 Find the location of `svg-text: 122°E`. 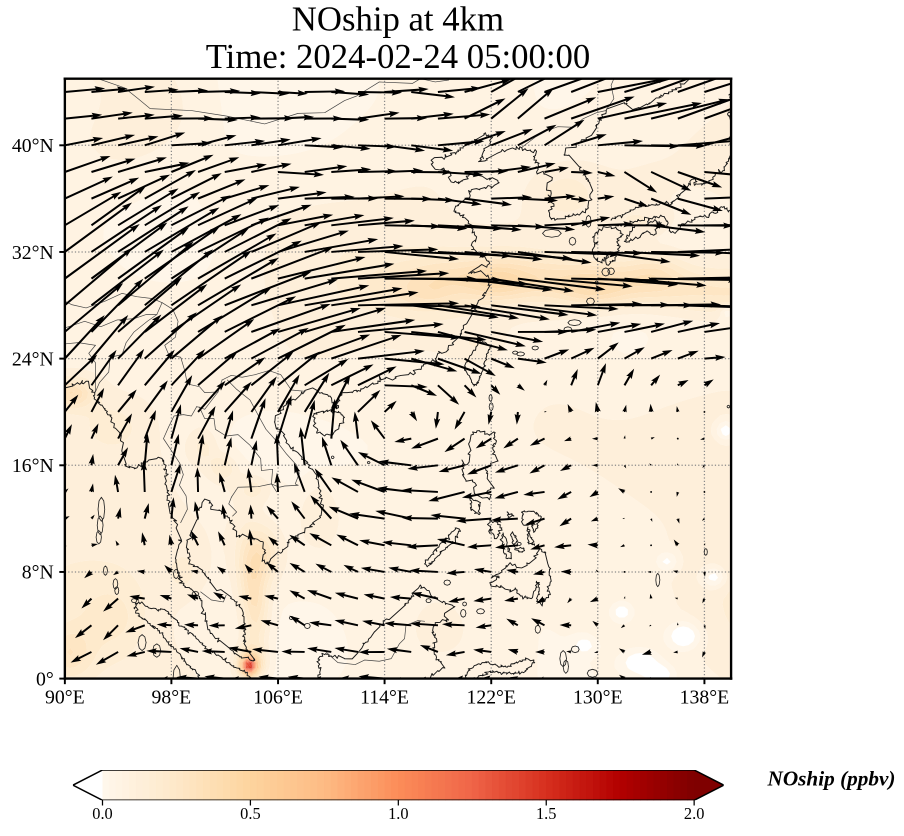

svg-text: 122°E is located at coordinates (491, 697).